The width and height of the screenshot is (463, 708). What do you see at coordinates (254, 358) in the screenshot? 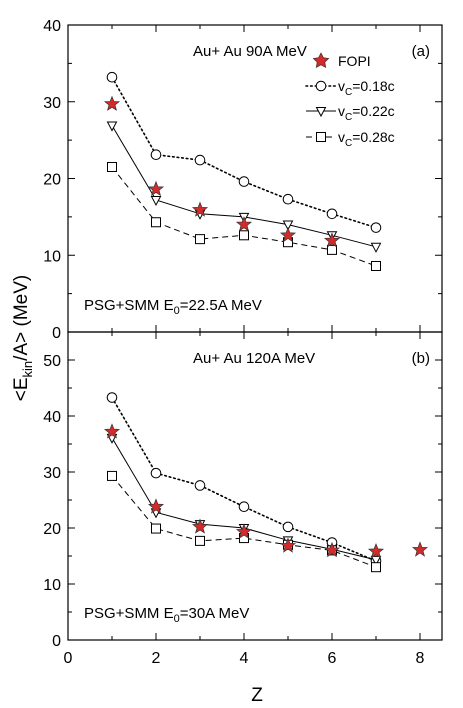
I see `panel-b-title: Au+ Au 120A MeV` at bounding box center [254, 358].